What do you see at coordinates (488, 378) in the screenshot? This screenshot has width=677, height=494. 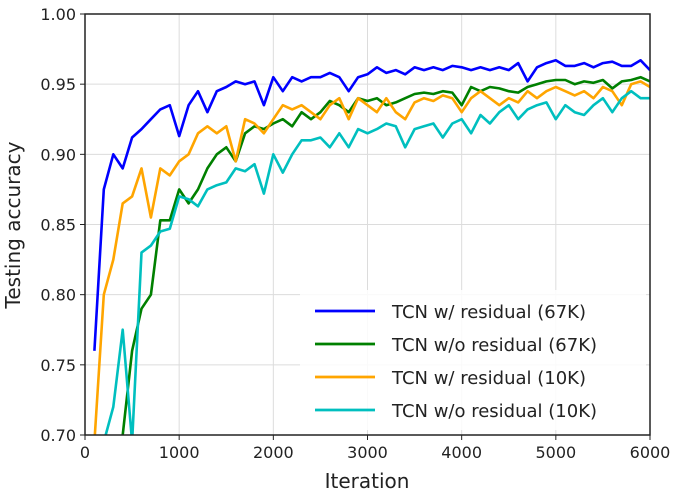 I see `legend-label: TCN w/ residual (10K)` at bounding box center [488, 378].